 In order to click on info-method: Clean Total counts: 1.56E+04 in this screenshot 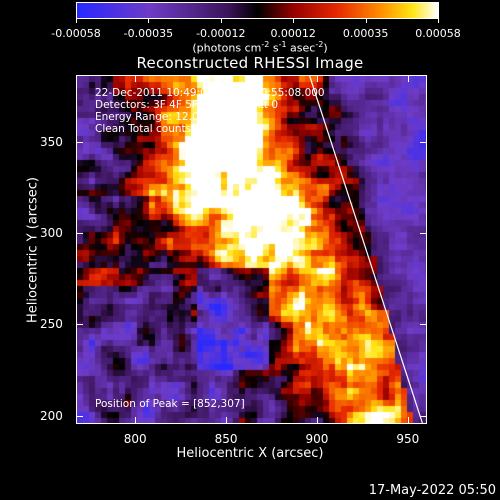, I will do `click(173, 129)`.